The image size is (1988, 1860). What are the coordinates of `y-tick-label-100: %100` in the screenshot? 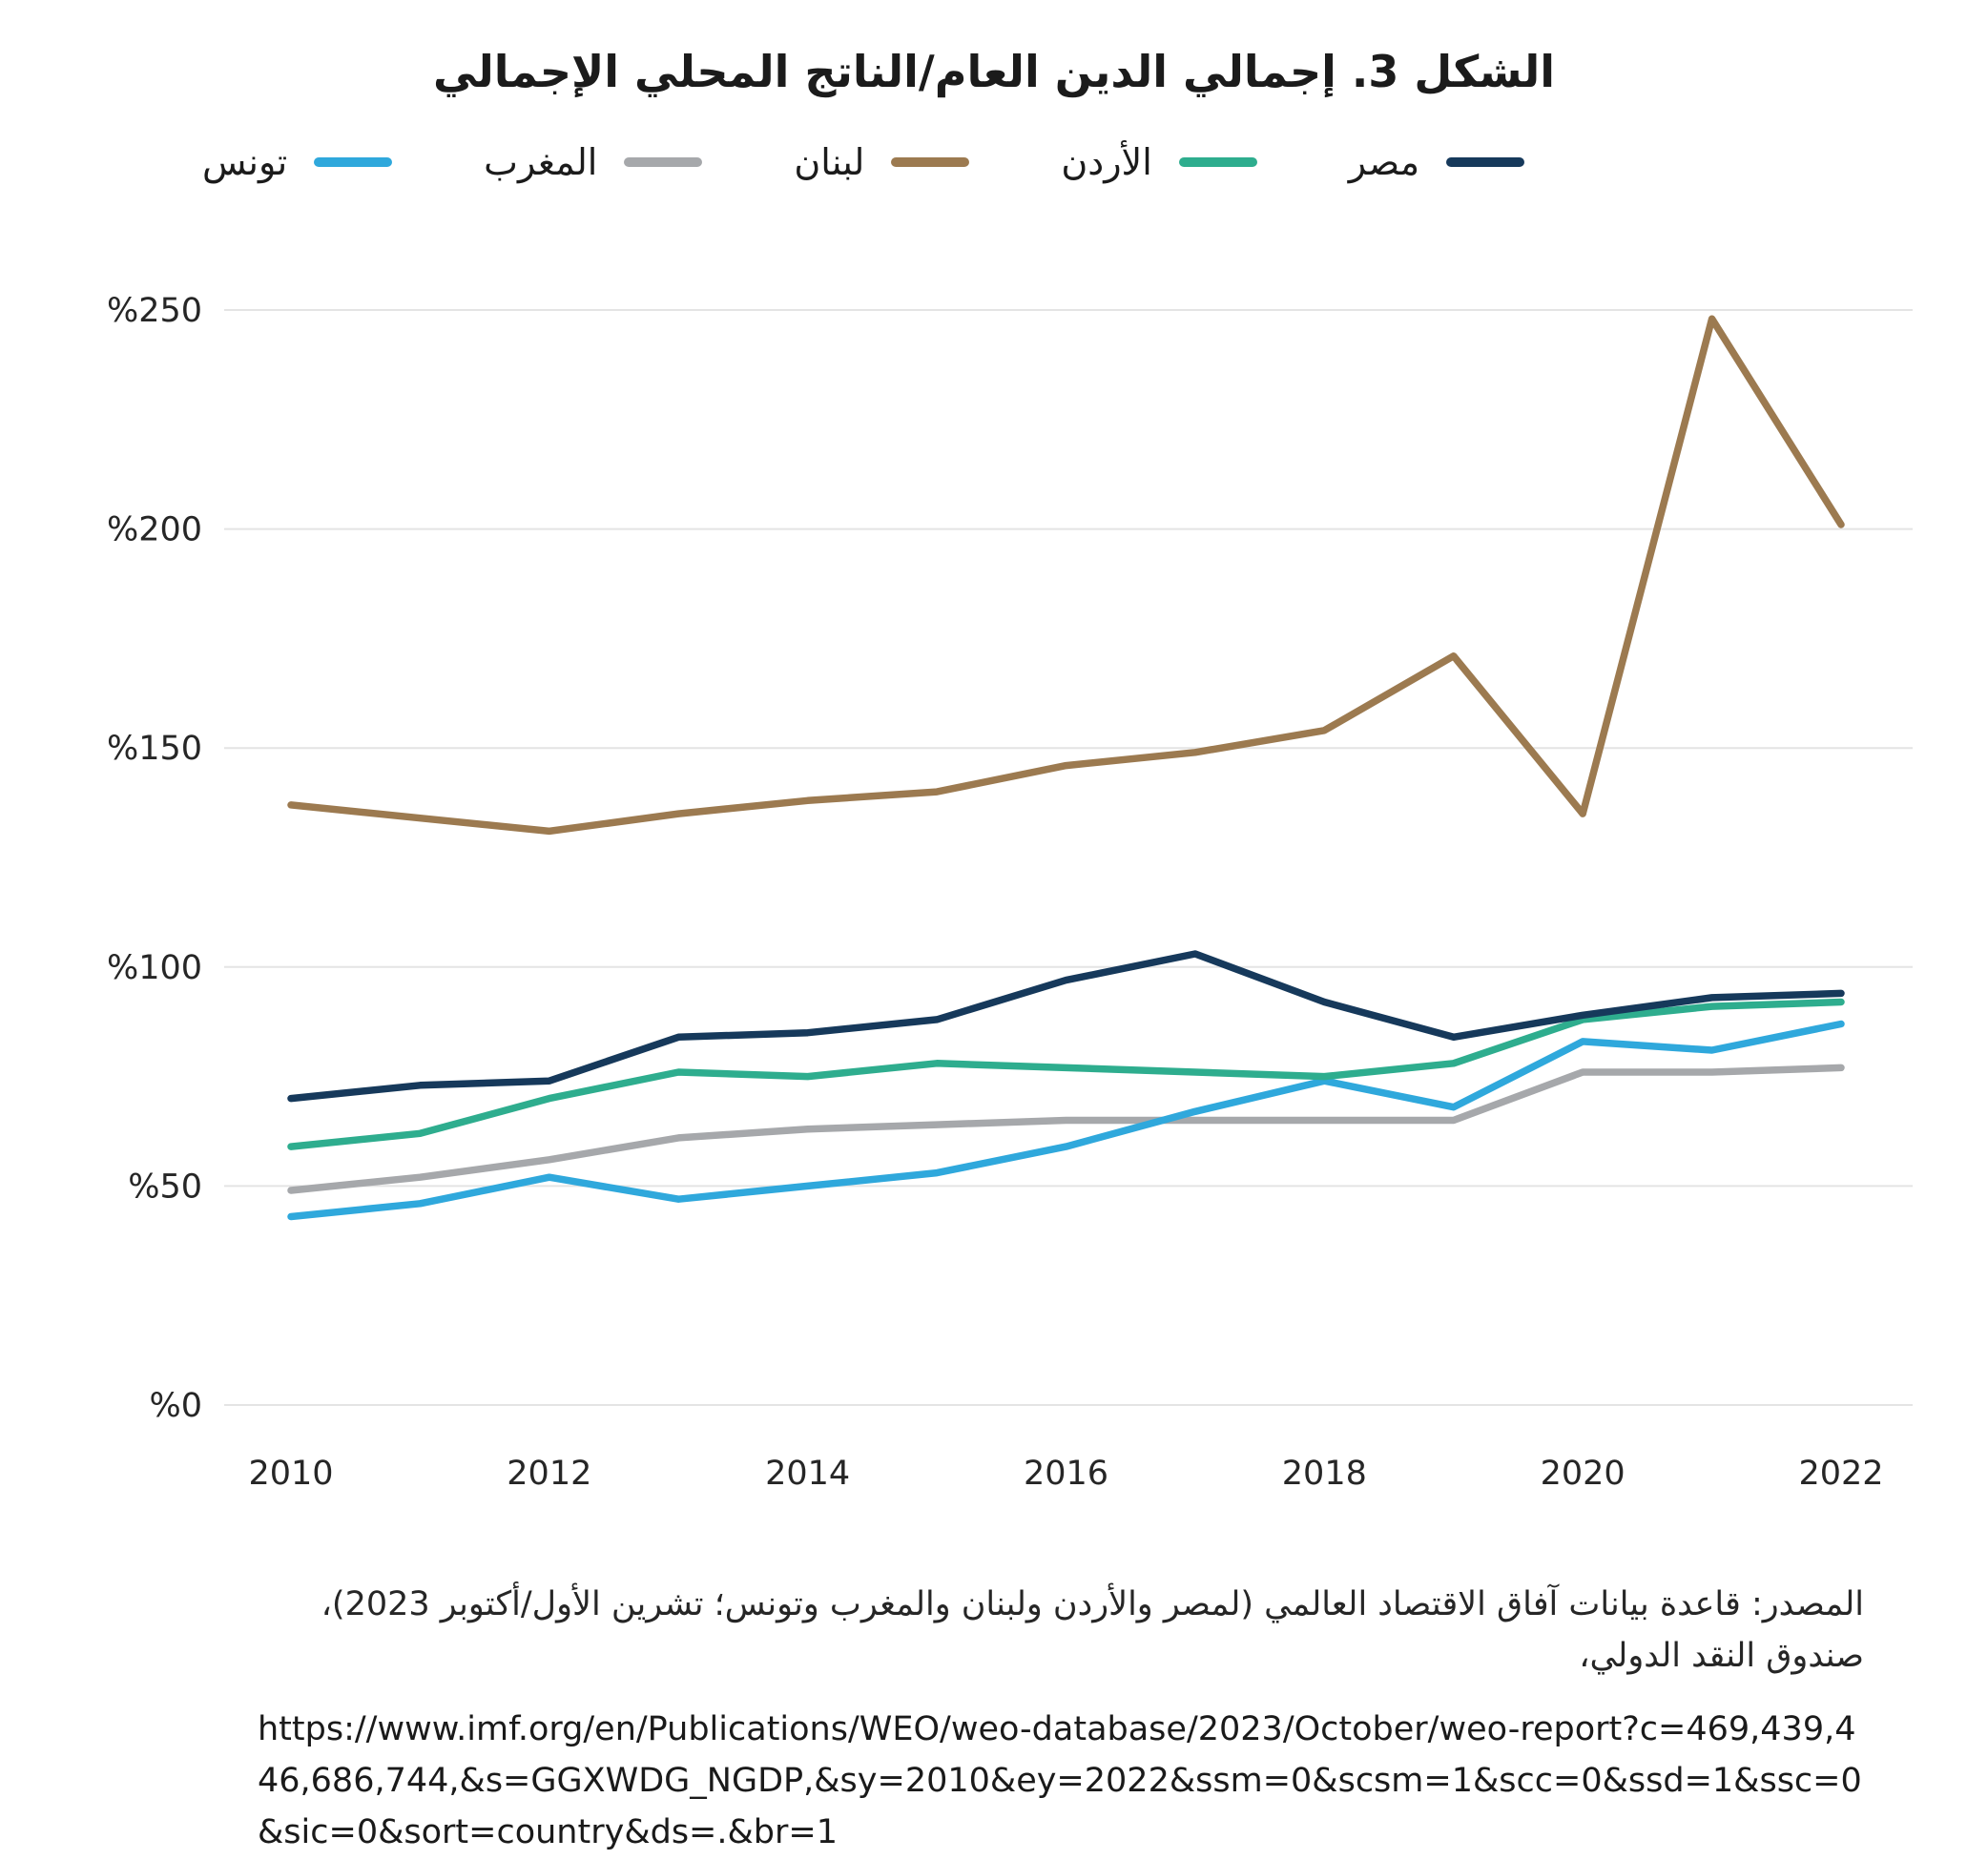 It's located at (155, 968).